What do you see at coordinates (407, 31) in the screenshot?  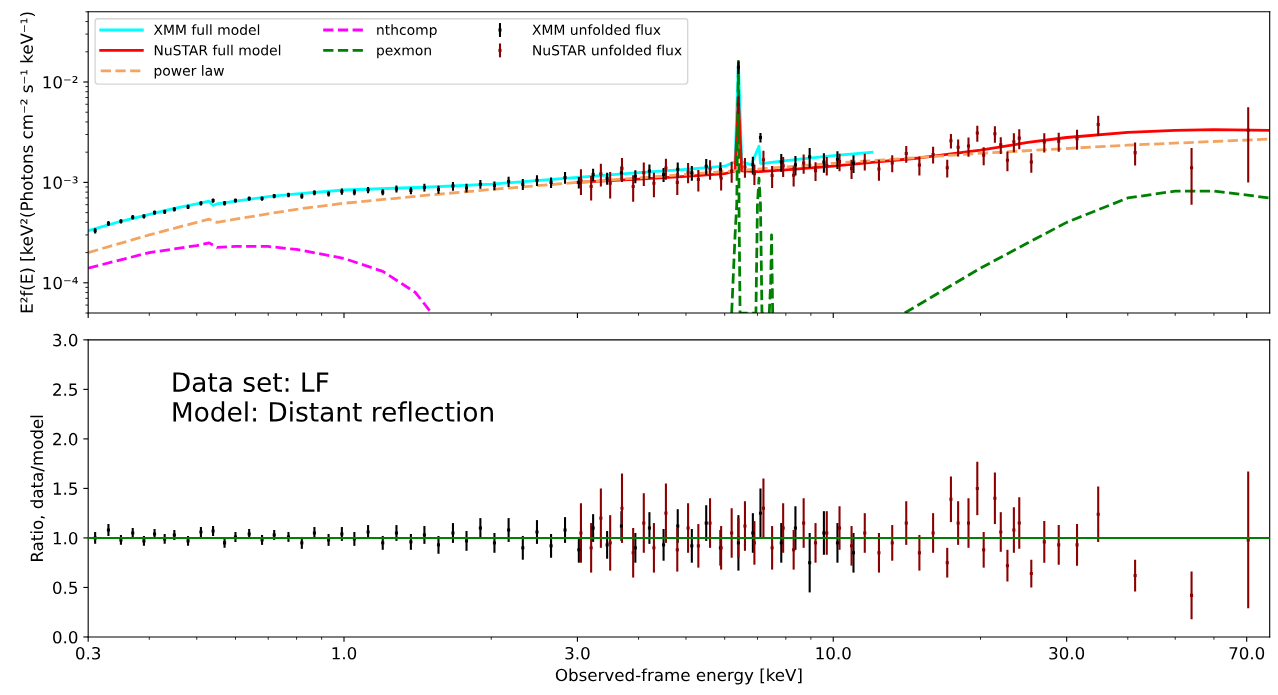 I see `legend-label: nthcomp` at bounding box center [407, 31].